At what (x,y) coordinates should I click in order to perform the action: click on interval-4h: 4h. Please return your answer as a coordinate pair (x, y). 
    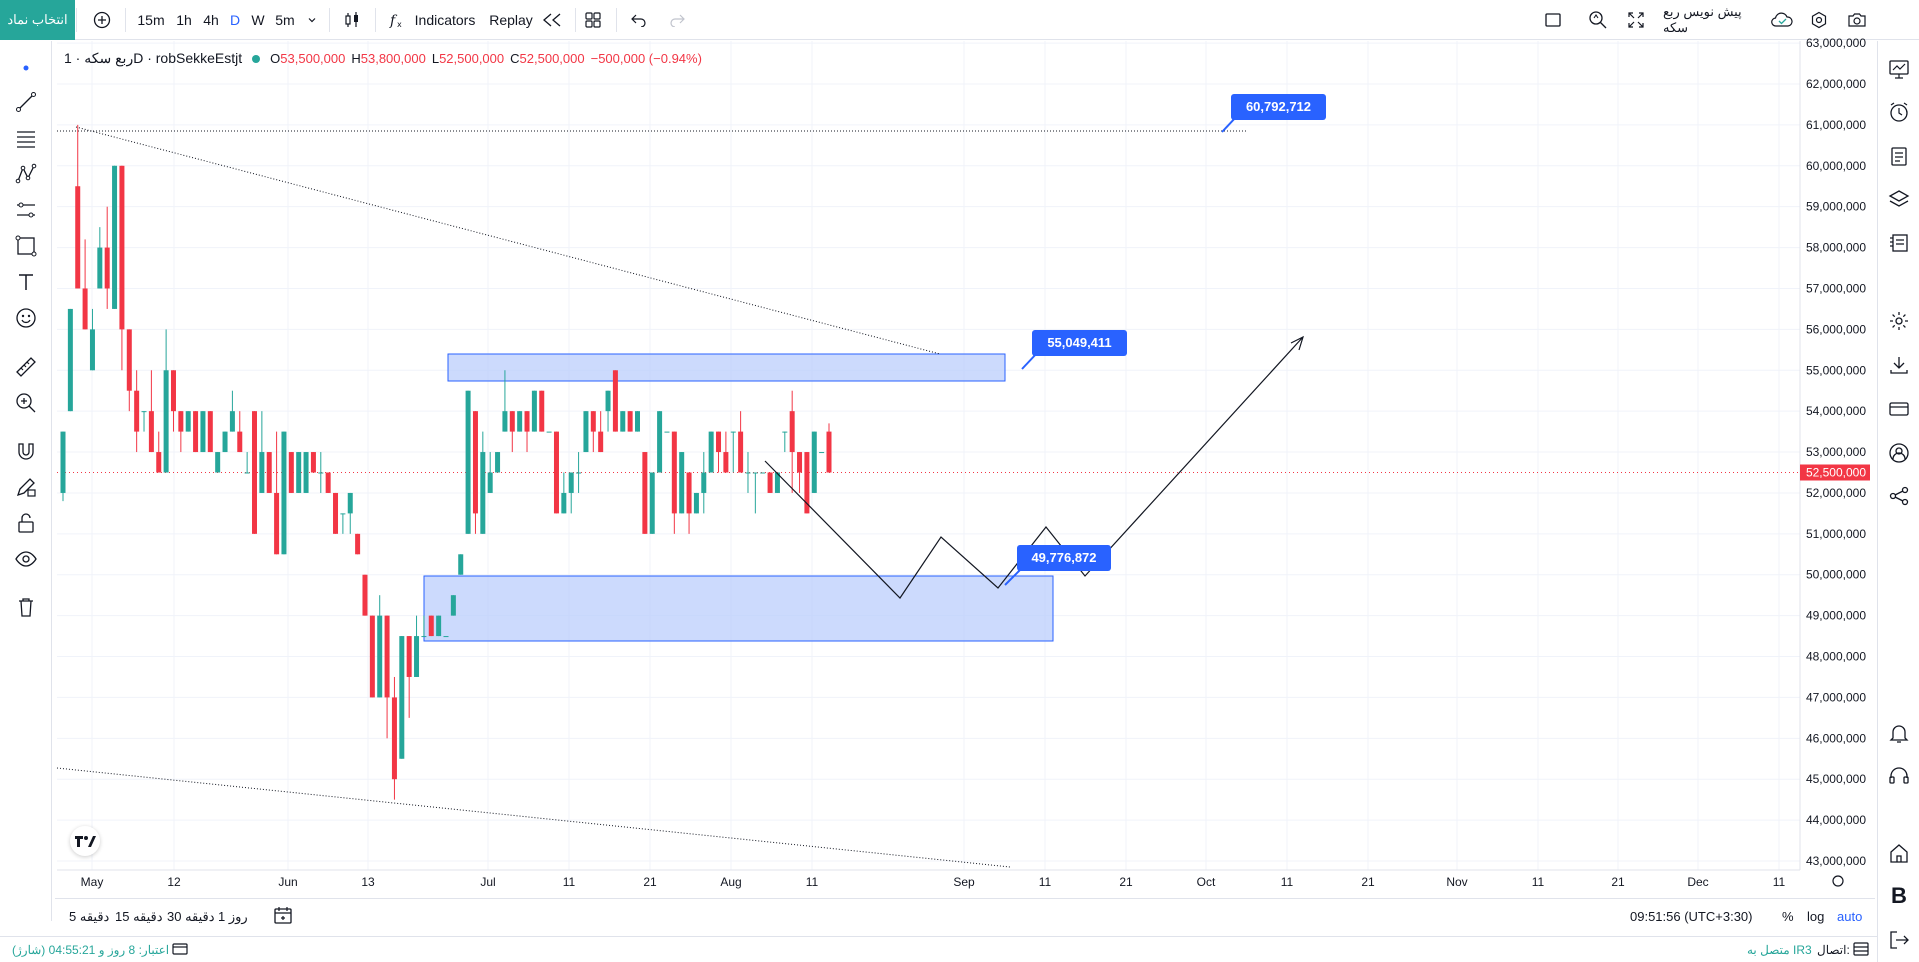
    Looking at the image, I should click on (211, 20).